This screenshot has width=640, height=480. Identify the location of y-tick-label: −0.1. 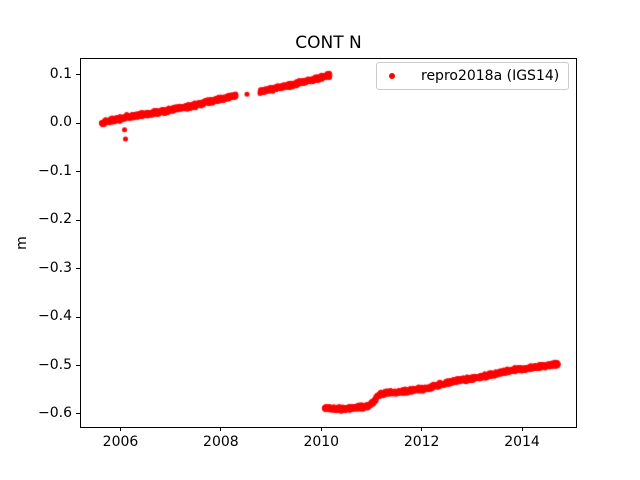
(55, 170).